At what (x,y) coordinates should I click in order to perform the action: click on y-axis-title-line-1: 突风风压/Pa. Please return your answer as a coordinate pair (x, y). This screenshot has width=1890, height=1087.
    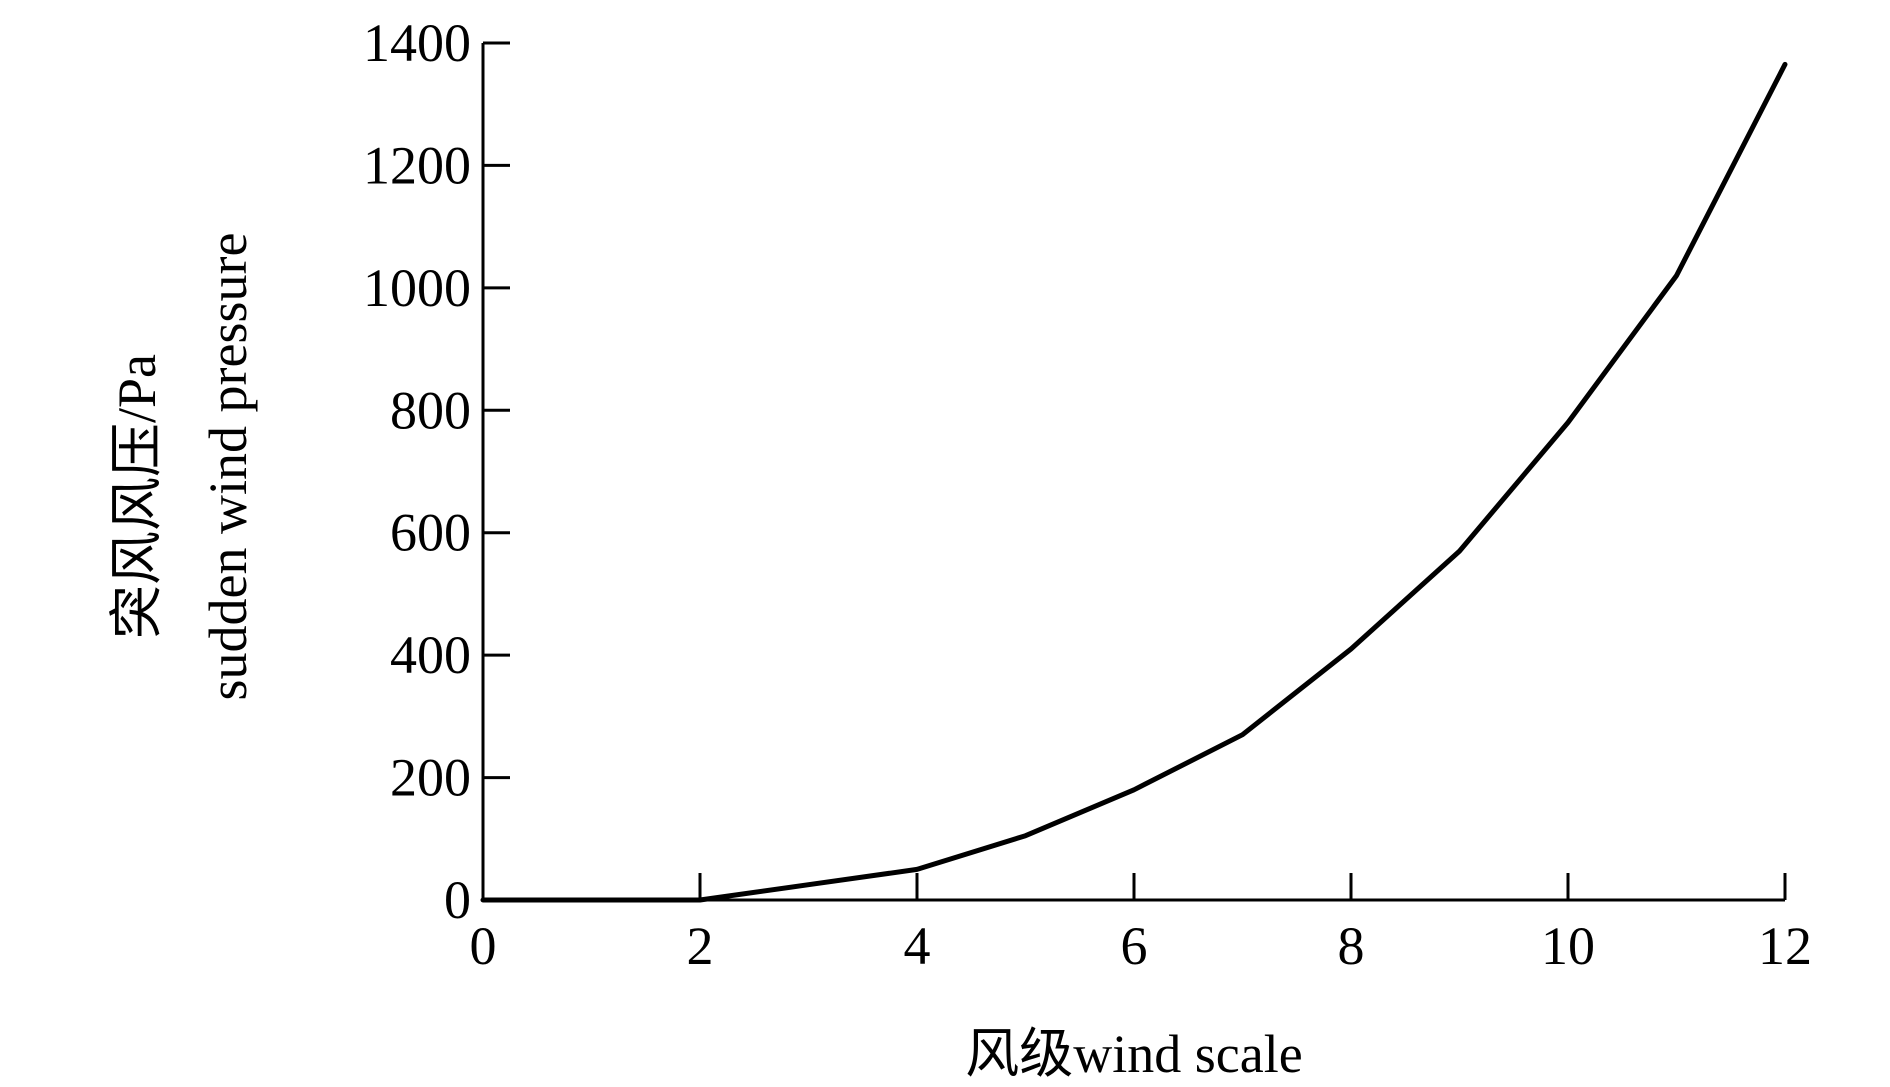
    Looking at the image, I should click on (137, 496).